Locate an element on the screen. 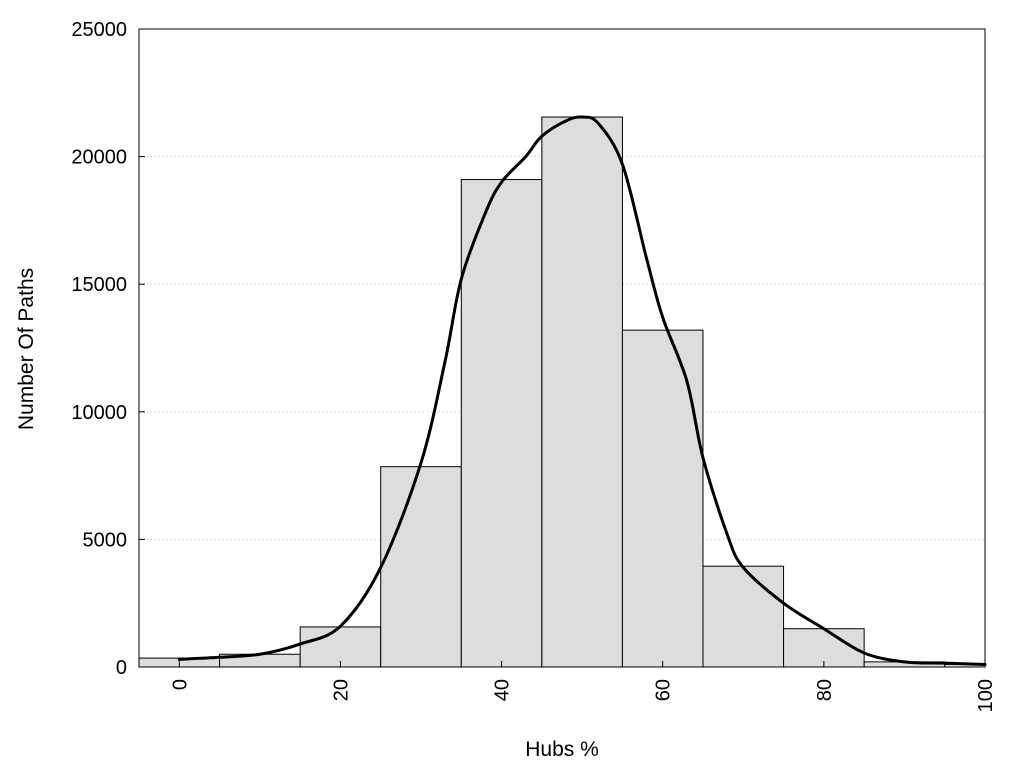 The height and width of the screenshot is (768, 1024). x-axis-ticks: 0 20 40 60 80 100 is located at coordinates (583, 686).